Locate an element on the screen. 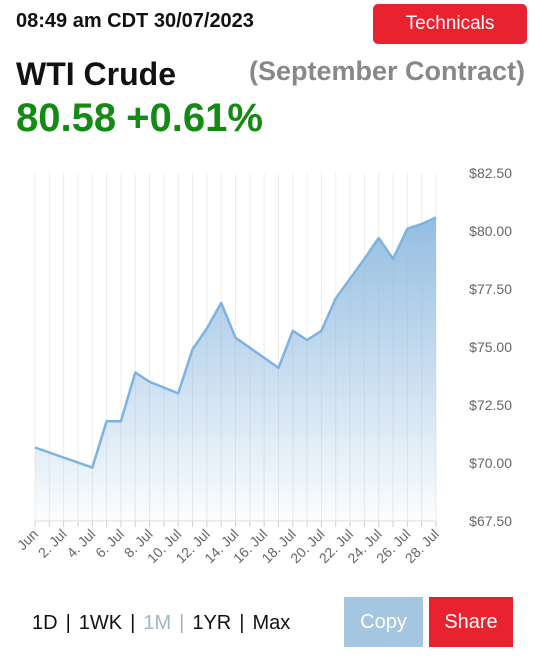 This screenshot has width=535, height=660. y-tick-label: $77.50 is located at coordinates (490, 289).